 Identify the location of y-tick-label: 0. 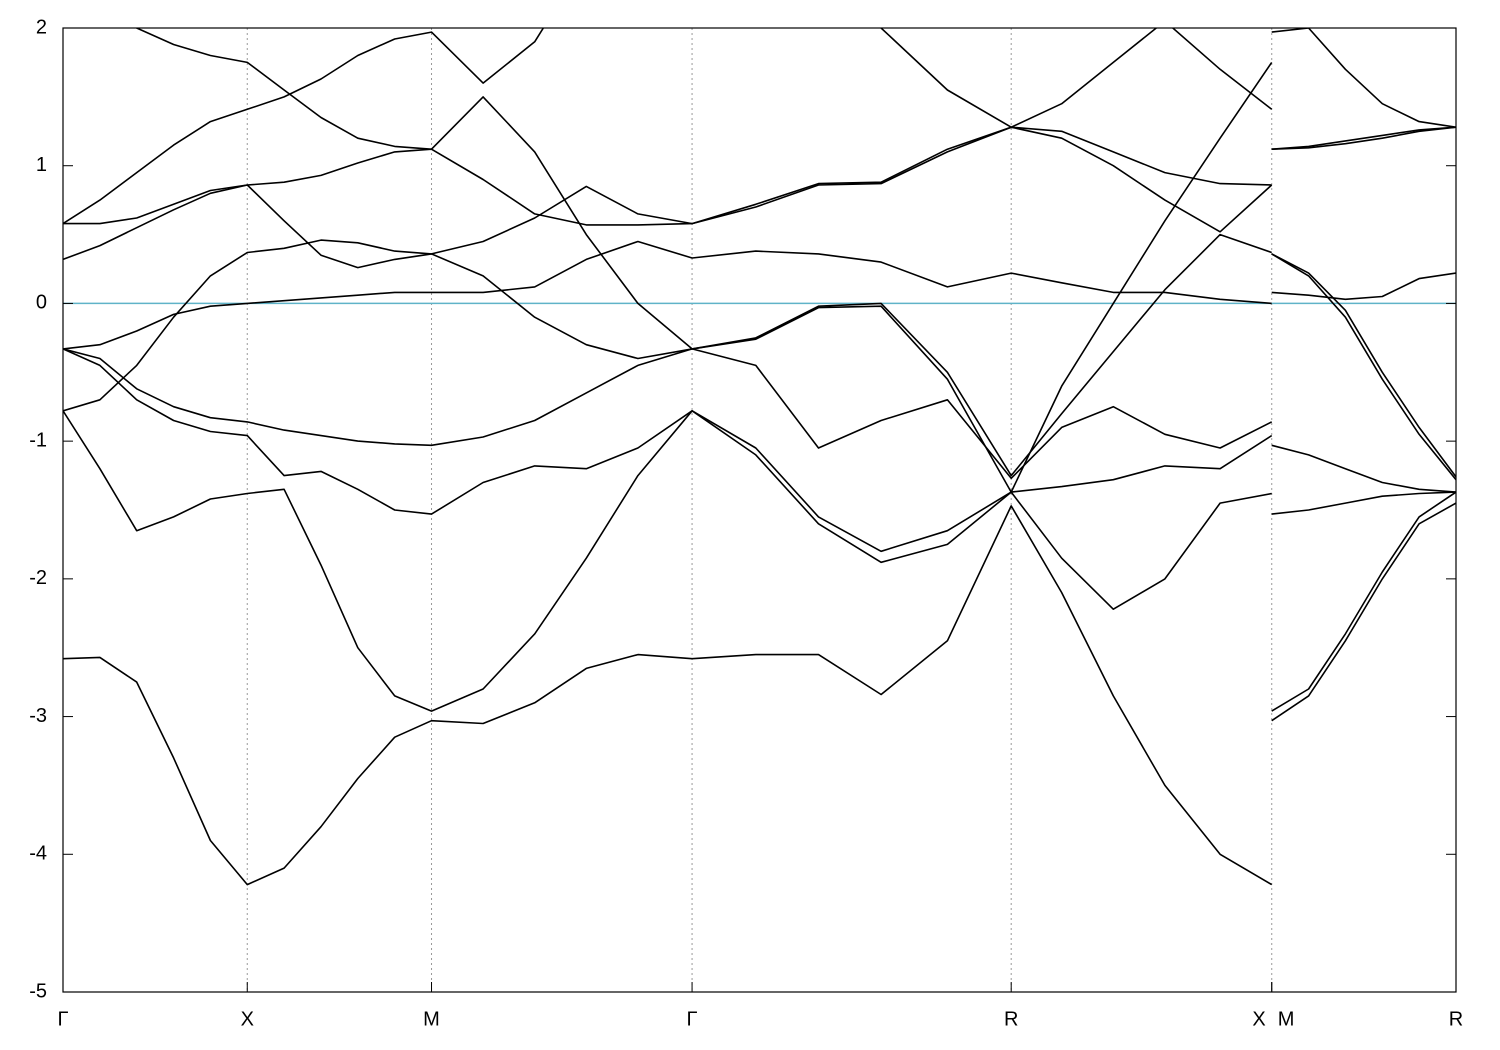
(41, 303).